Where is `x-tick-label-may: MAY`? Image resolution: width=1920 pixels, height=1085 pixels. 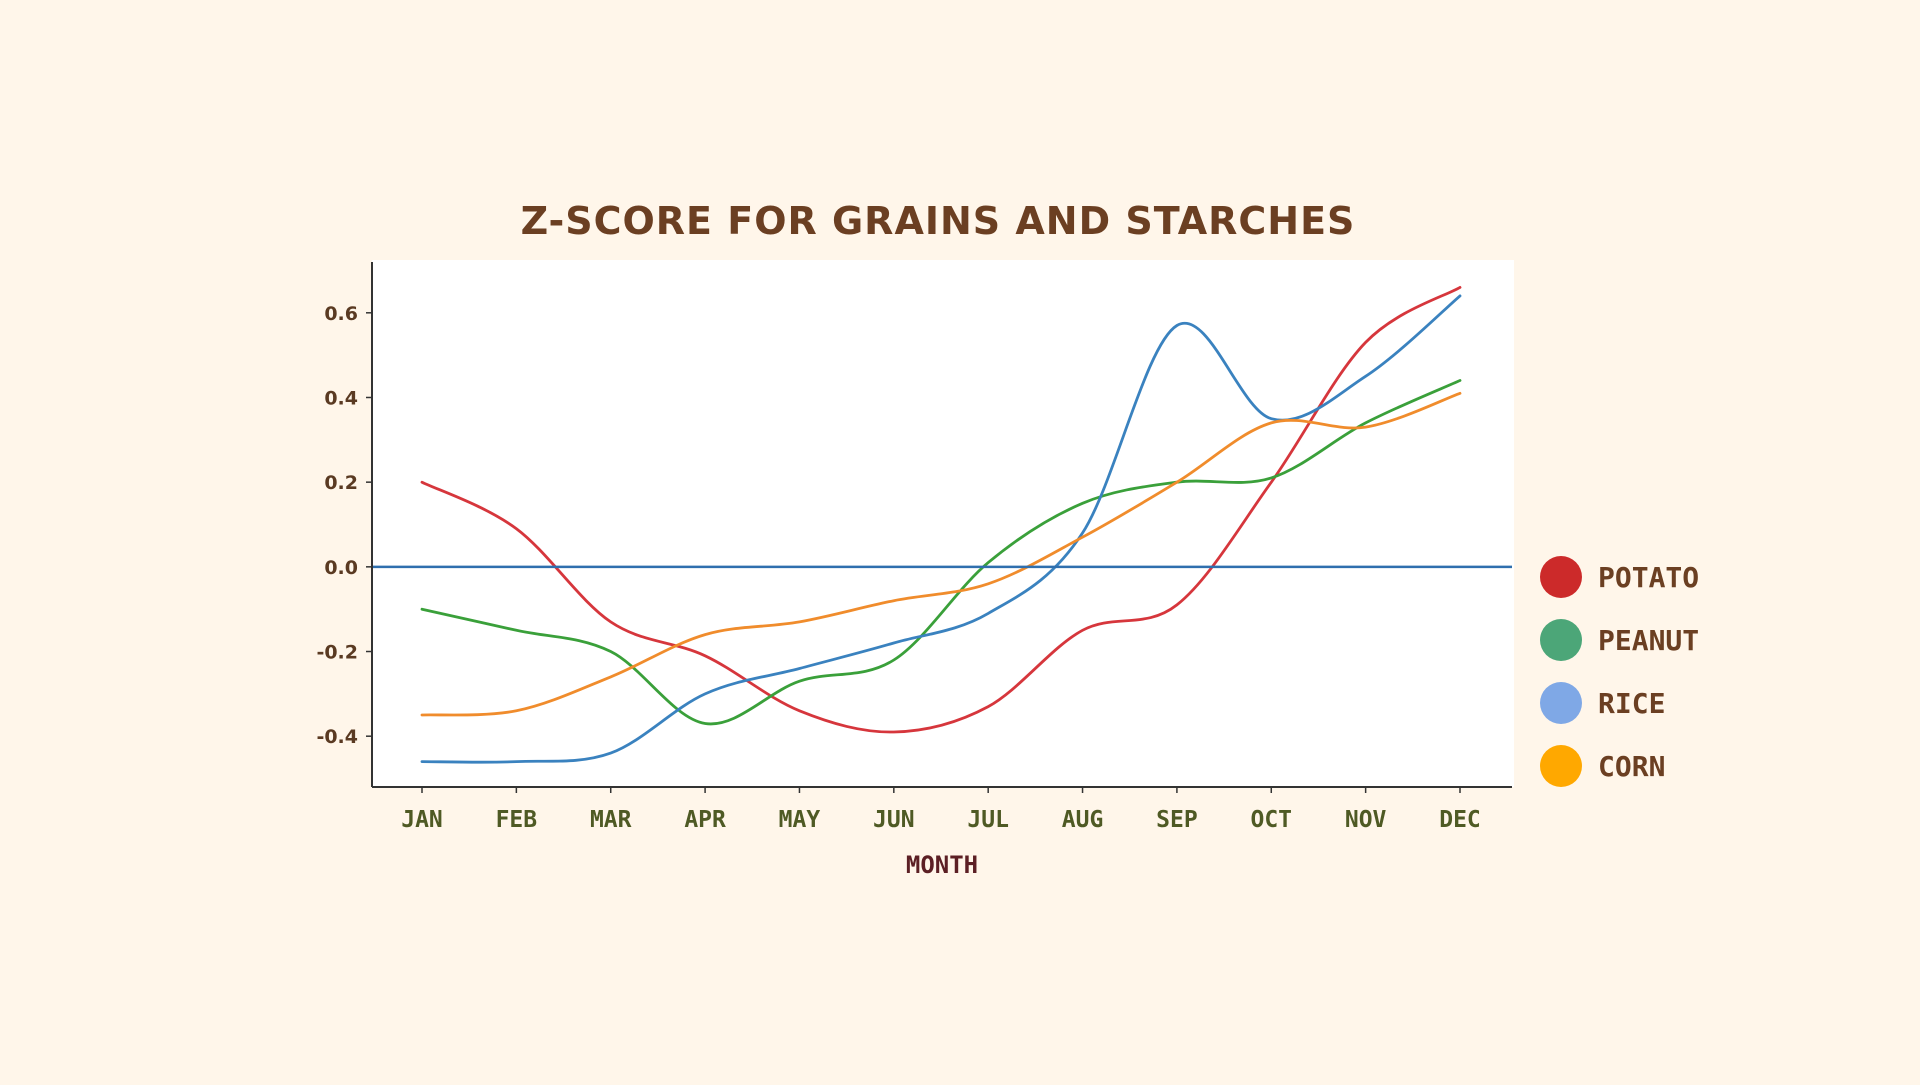 x-tick-label-may: MAY is located at coordinates (800, 820).